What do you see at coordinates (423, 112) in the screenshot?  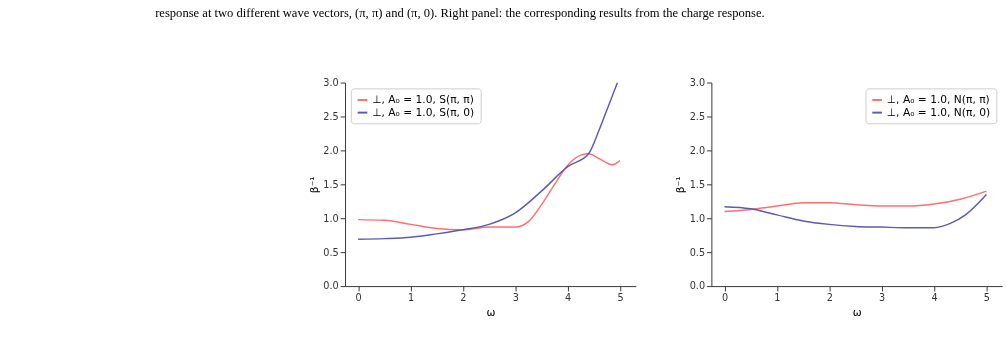 I see `legend-label: ⊥, A₀ = 1.0, S(π, 0)` at bounding box center [423, 112].